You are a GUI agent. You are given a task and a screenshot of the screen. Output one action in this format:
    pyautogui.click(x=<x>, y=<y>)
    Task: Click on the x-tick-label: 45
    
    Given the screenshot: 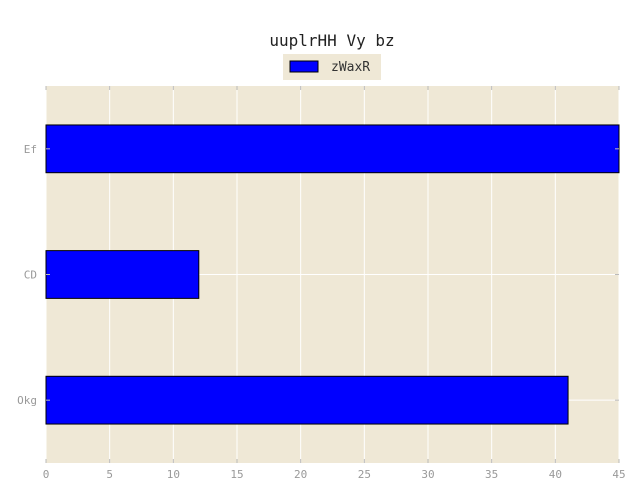 What is the action you would take?
    pyautogui.click(x=618, y=474)
    